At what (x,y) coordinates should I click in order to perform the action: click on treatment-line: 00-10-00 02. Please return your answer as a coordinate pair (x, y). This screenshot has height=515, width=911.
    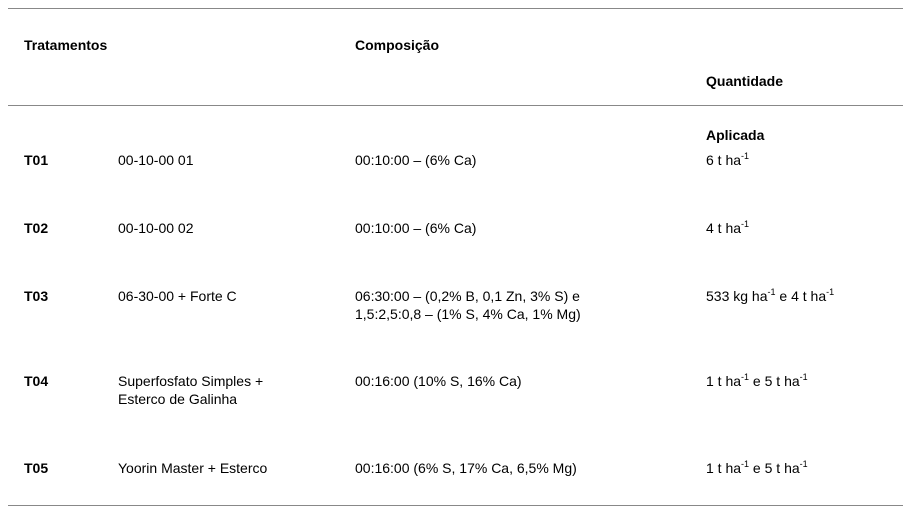
    Looking at the image, I should click on (156, 228).